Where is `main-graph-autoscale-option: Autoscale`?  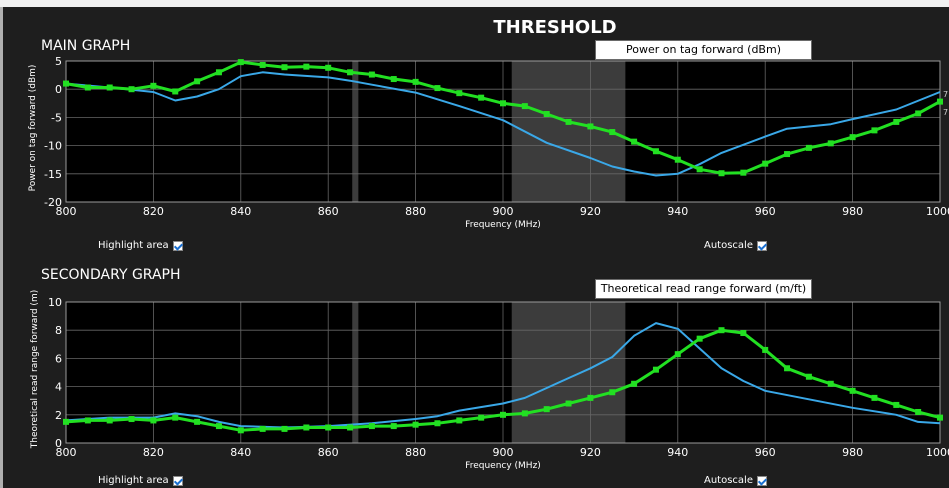 main-graph-autoscale-option: Autoscale is located at coordinates (735, 245).